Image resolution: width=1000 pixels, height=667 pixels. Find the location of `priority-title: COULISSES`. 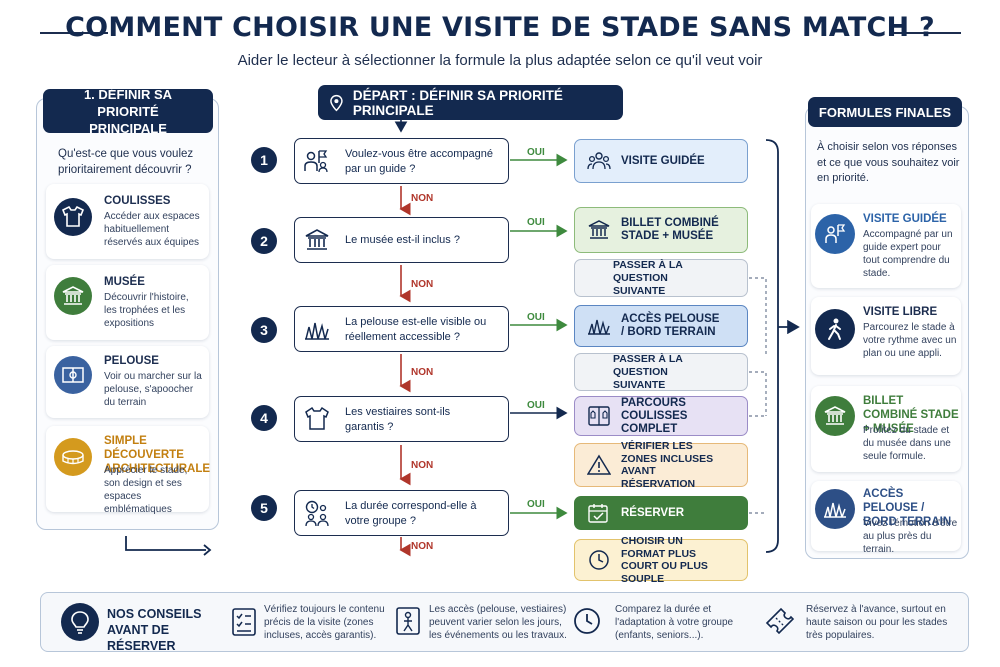

priority-title: COULISSES is located at coordinates (137, 201).